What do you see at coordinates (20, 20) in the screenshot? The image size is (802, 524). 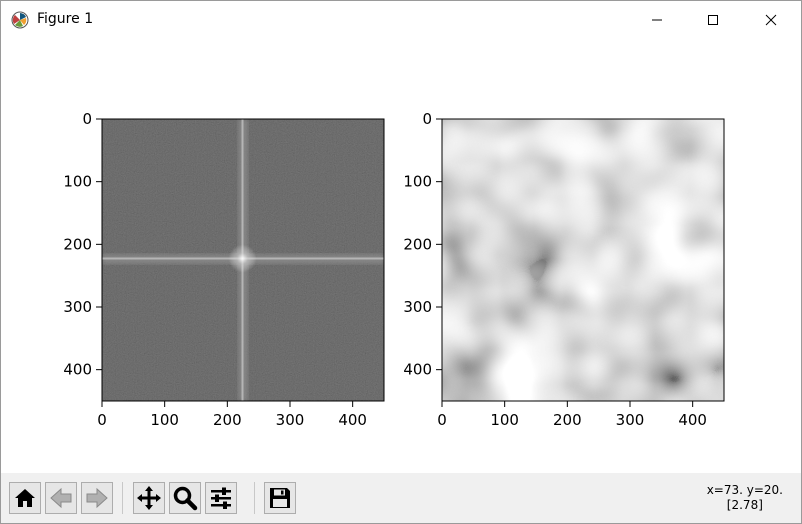 I see `matplotlib-logo-icon` at bounding box center [20, 20].